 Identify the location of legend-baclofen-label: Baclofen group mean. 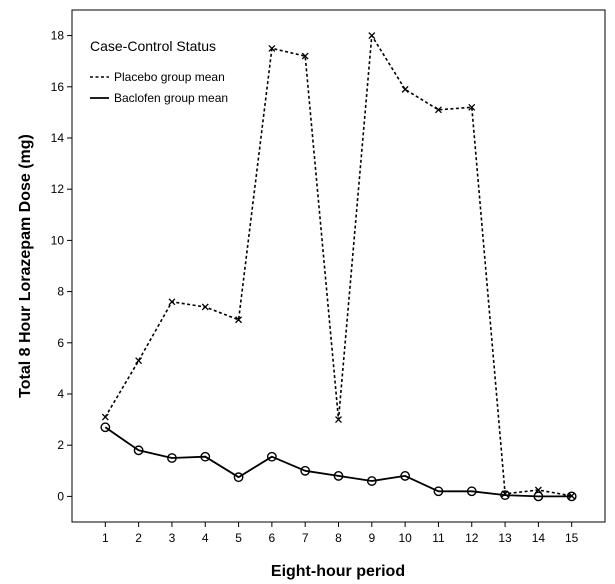
(171, 98).